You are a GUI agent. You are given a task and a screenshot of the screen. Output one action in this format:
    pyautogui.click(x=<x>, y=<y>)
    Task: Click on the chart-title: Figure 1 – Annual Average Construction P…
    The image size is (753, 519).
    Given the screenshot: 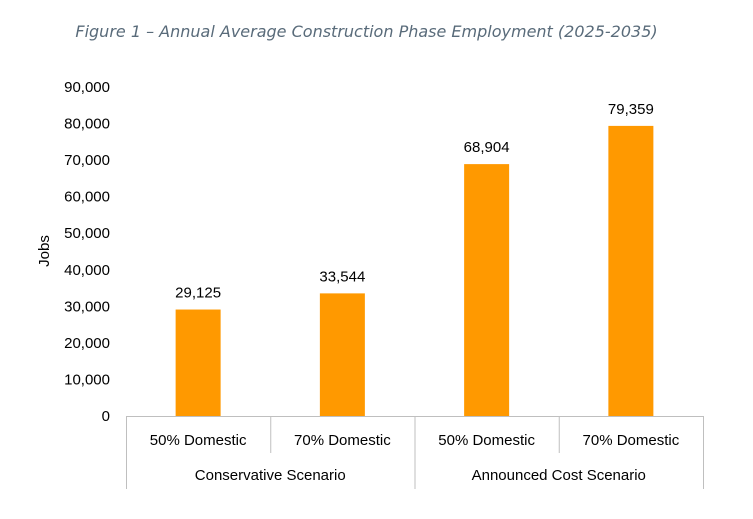 What is the action you would take?
    pyautogui.click(x=366, y=31)
    